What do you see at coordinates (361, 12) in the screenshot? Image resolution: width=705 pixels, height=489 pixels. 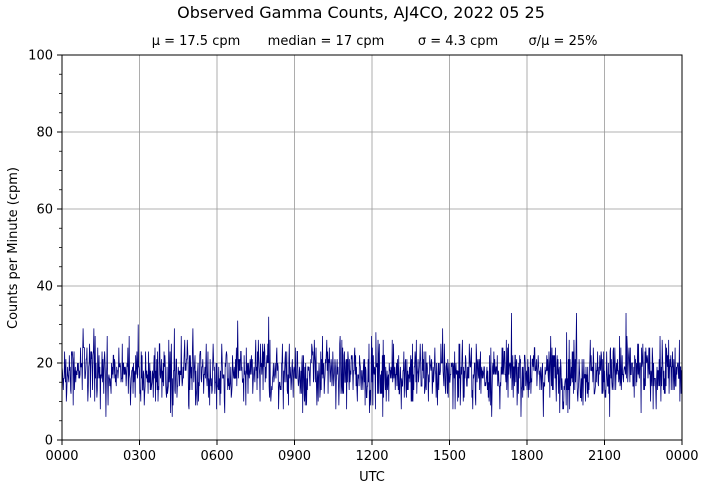 I see `chart-title: Observed Gamma Counts, AJ4CO, 2022 05 25` at bounding box center [361, 12].